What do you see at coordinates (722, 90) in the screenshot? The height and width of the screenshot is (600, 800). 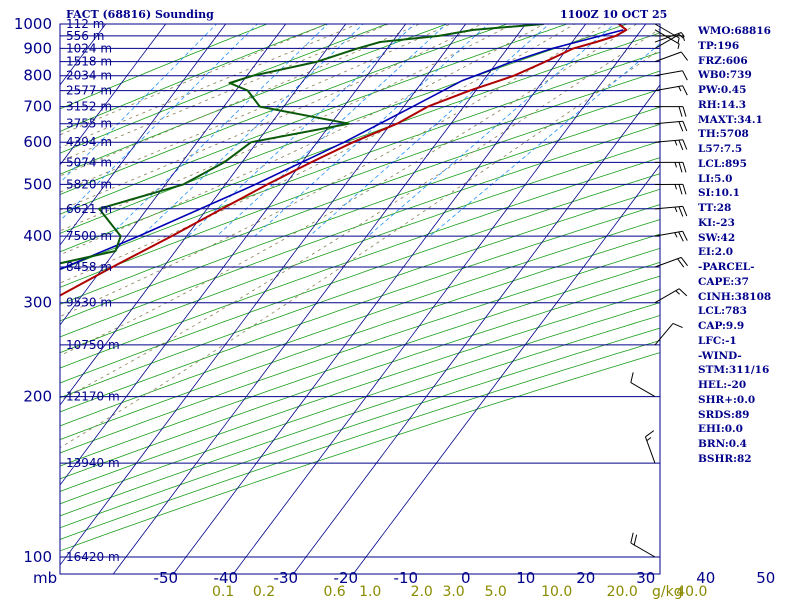 I see `index-item: PW:0.45` at bounding box center [722, 90].